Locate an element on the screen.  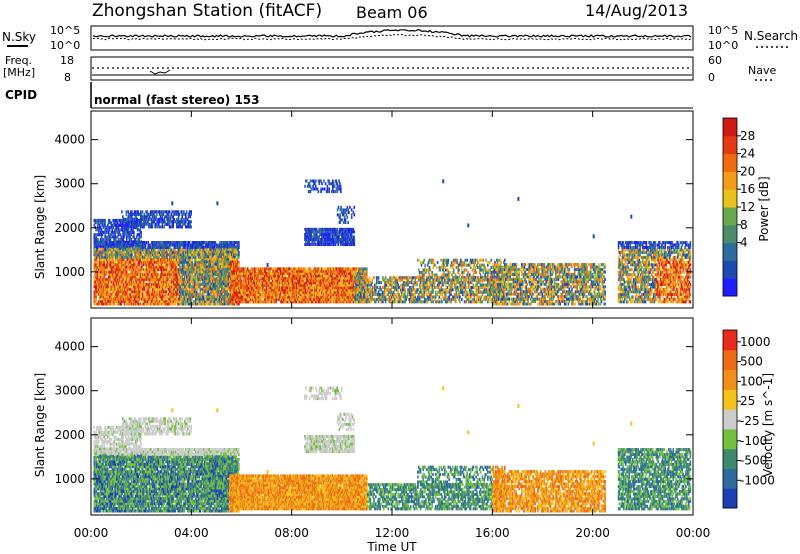
date-label: 14/Aug/2013 is located at coordinates (636, 10).